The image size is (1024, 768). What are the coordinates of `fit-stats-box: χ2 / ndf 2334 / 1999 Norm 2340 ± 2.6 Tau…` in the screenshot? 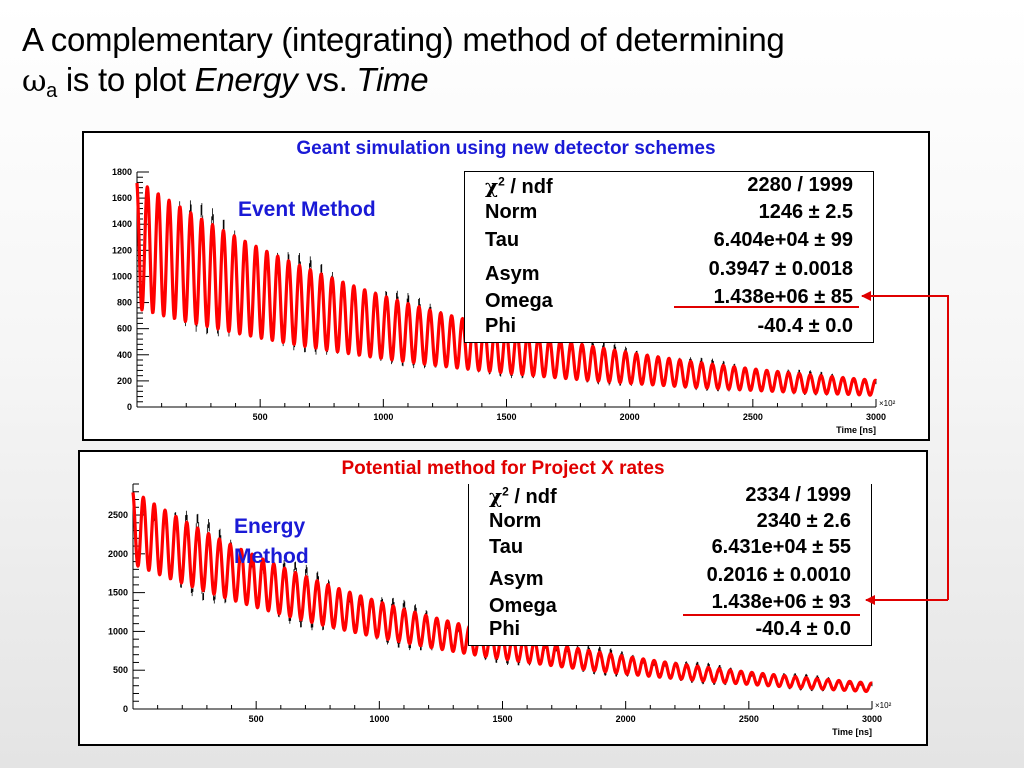 It's located at (670, 565).